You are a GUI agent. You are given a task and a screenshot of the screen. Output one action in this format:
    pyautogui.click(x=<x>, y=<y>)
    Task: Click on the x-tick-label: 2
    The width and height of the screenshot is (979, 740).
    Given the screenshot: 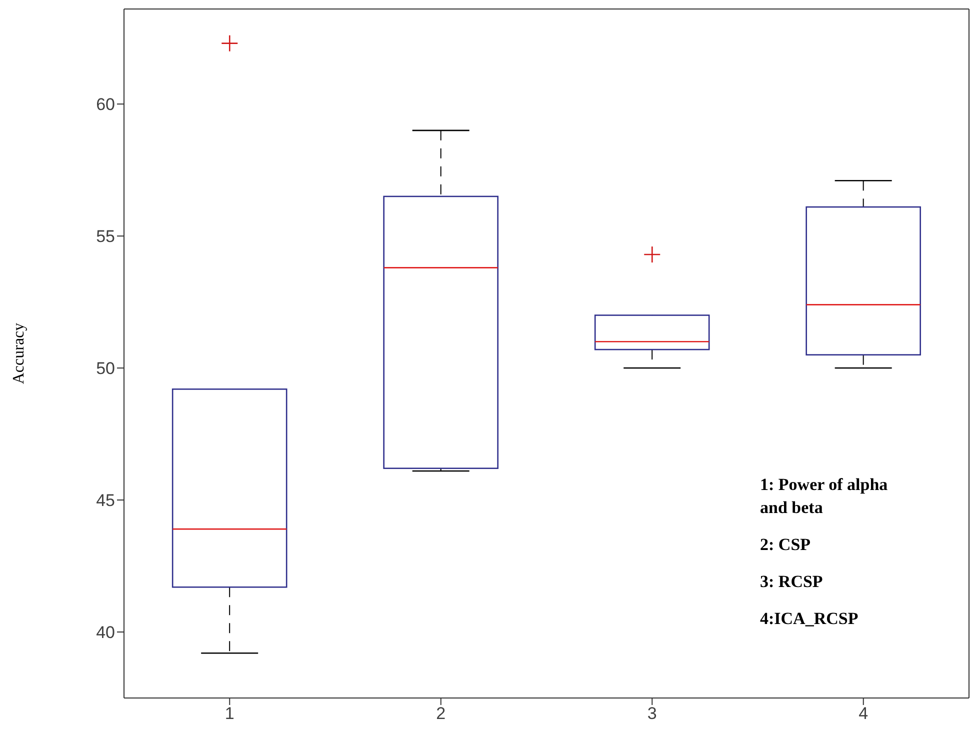 What is the action you would take?
    pyautogui.click(x=441, y=714)
    